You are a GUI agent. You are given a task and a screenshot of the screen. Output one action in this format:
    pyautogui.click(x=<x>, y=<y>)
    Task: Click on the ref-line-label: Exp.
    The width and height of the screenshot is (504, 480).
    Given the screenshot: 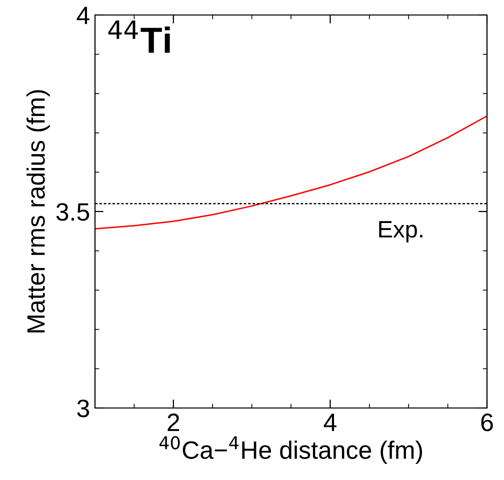 What is the action you would take?
    pyautogui.click(x=400, y=231)
    